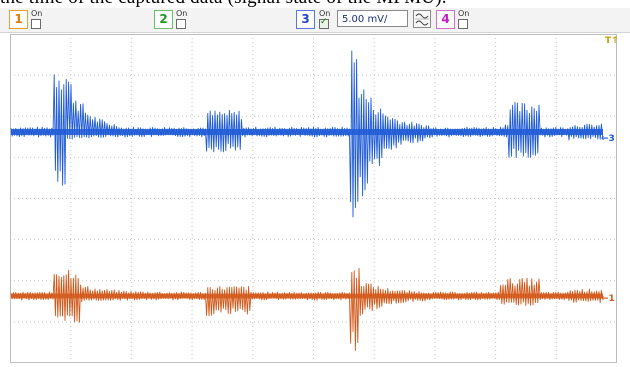 The height and width of the screenshot is (367, 630). What do you see at coordinates (445, 19) in the screenshot?
I see `channel-4-button: 4` at bounding box center [445, 19].